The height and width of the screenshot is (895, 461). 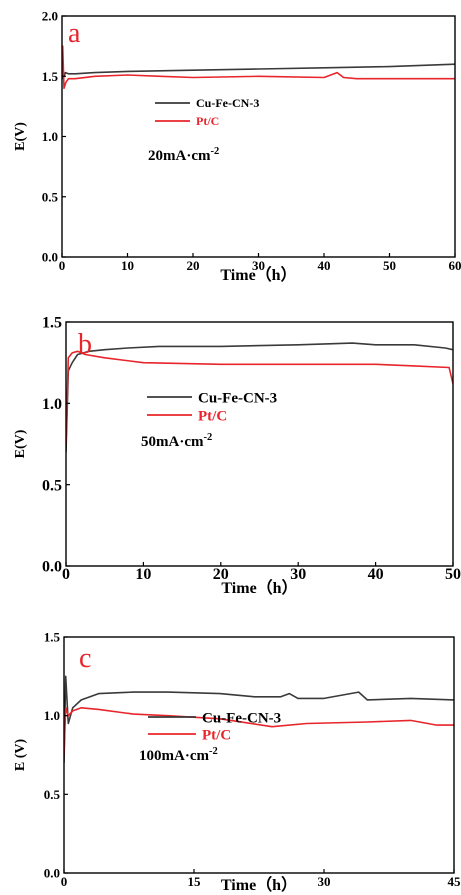 I want to click on current-density-annotation: 50mA·cm-2, so click(x=176, y=441).